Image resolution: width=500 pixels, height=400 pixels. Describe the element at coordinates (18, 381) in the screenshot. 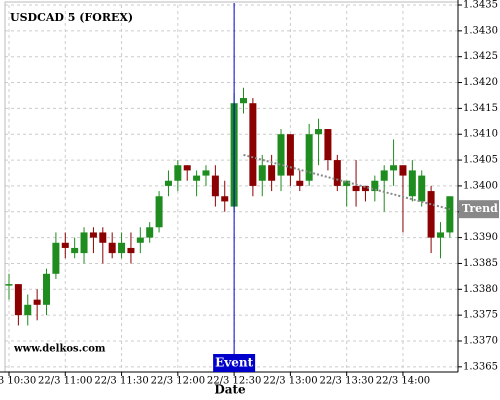

I see `x-tick-label: 22/3 10:30` at that location.